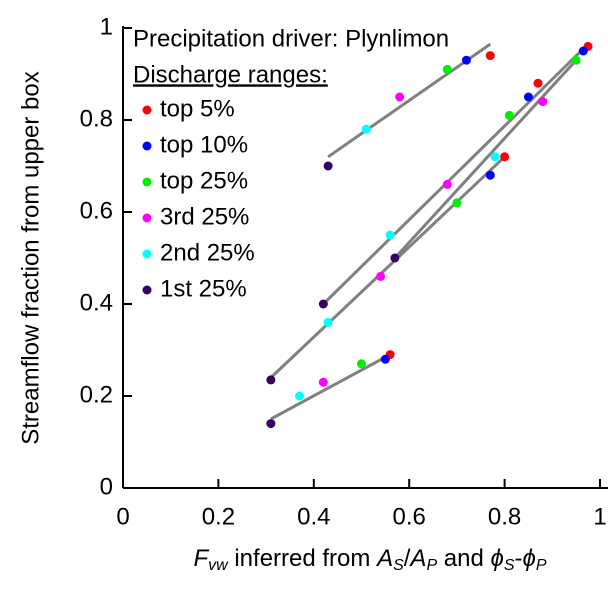 The height and width of the screenshot is (597, 608). Describe the element at coordinates (313, 516) in the screenshot. I see `x-tick-label: 0.4` at that location.